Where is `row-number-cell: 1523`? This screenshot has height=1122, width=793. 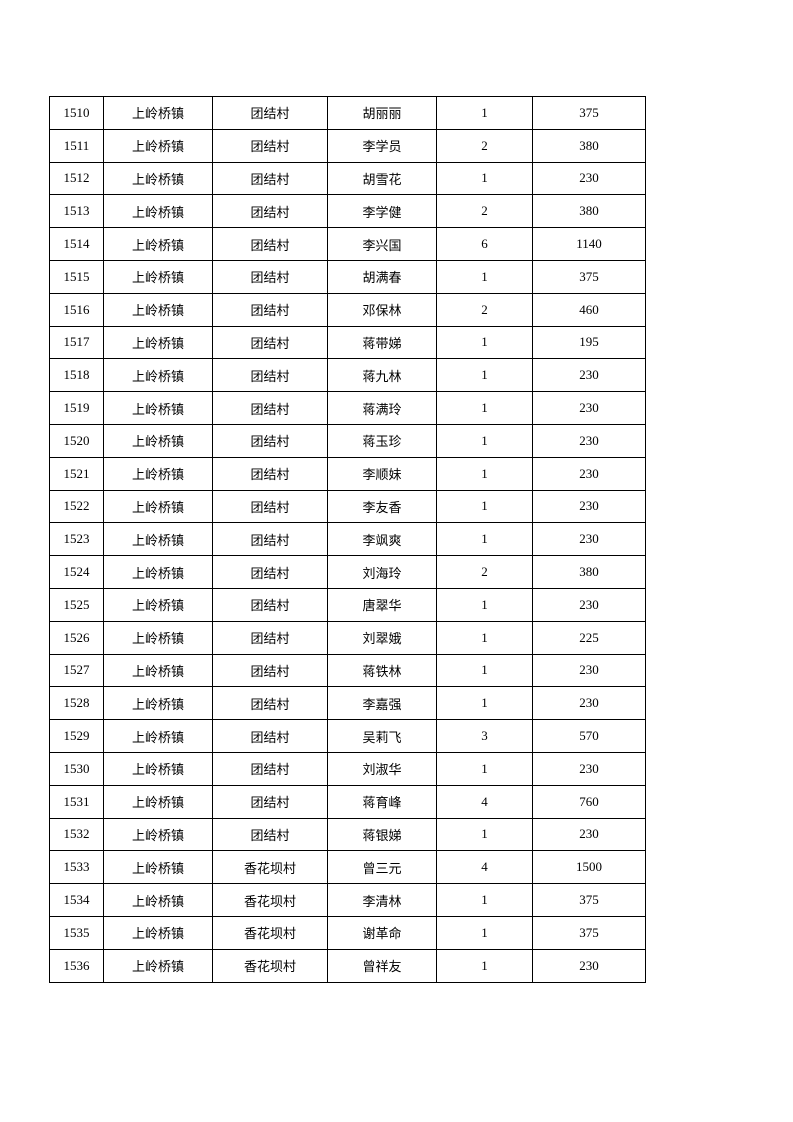
row-number-cell: 1523 is located at coordinates (76, 539).